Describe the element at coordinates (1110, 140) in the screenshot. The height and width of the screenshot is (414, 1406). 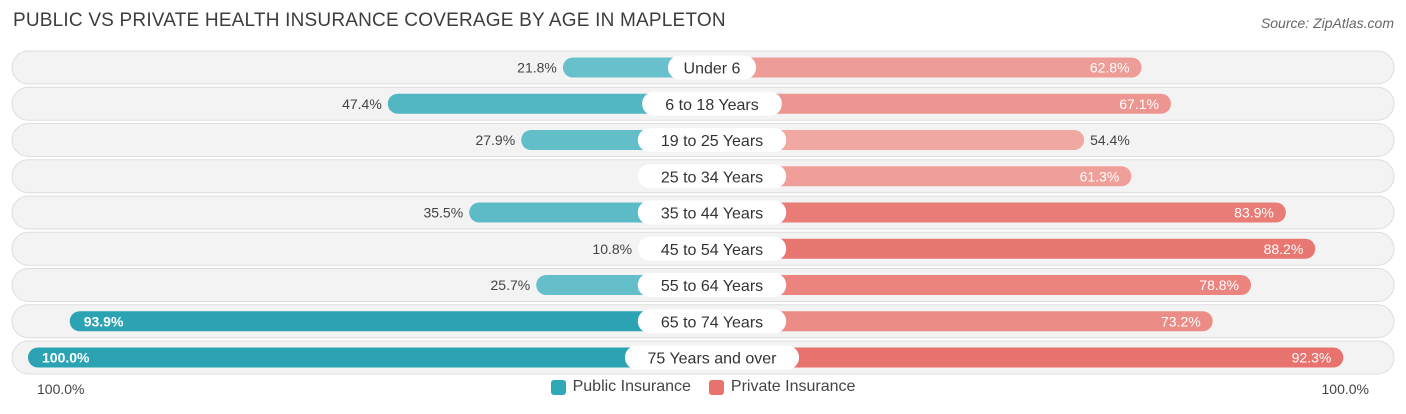
I see `private-value-label: 54.4%` at that location.